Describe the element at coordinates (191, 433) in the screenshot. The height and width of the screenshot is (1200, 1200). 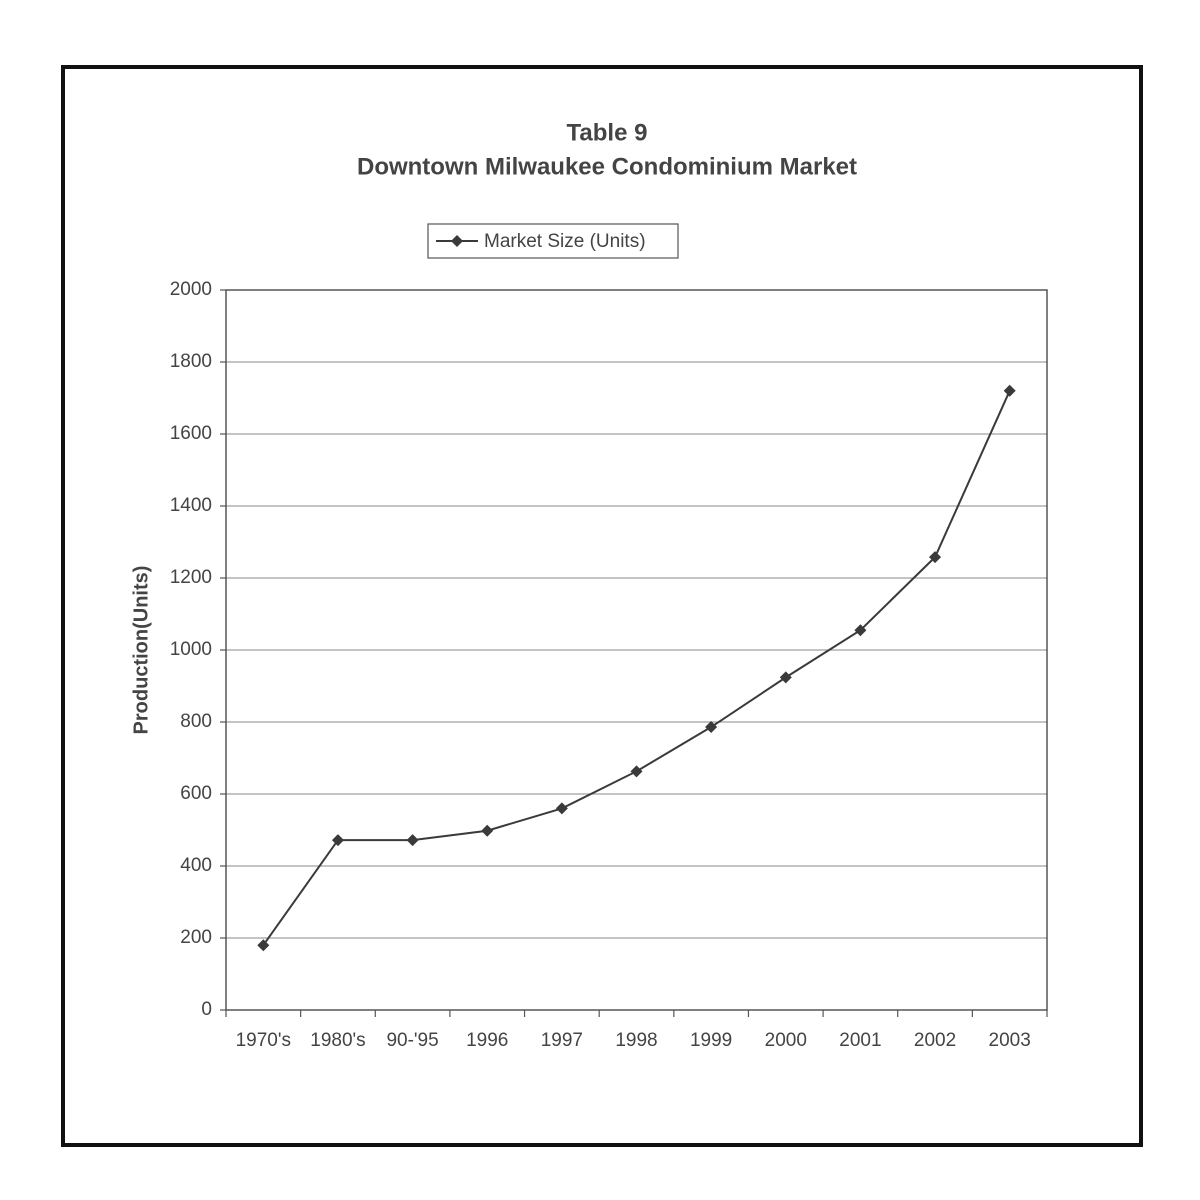
I see `y-tick-label: 1600` at that location.